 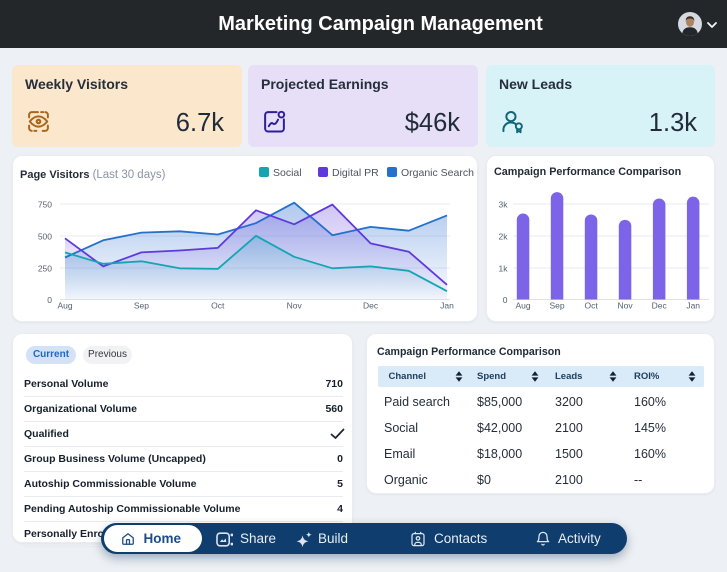 I want to click on svg-text: 750, so click(x=45, y=205).